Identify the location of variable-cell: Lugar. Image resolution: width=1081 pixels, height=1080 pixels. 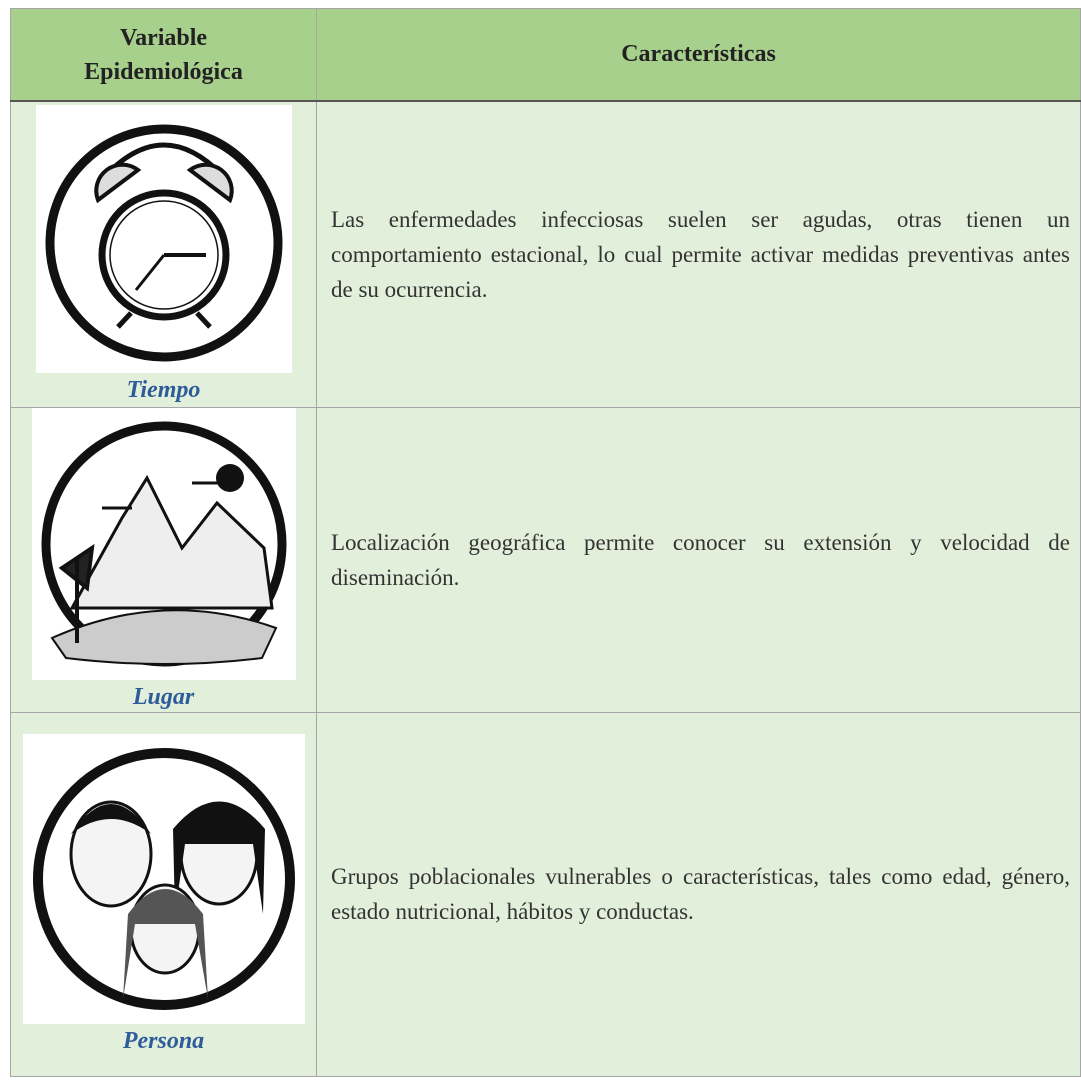
(163, 559).